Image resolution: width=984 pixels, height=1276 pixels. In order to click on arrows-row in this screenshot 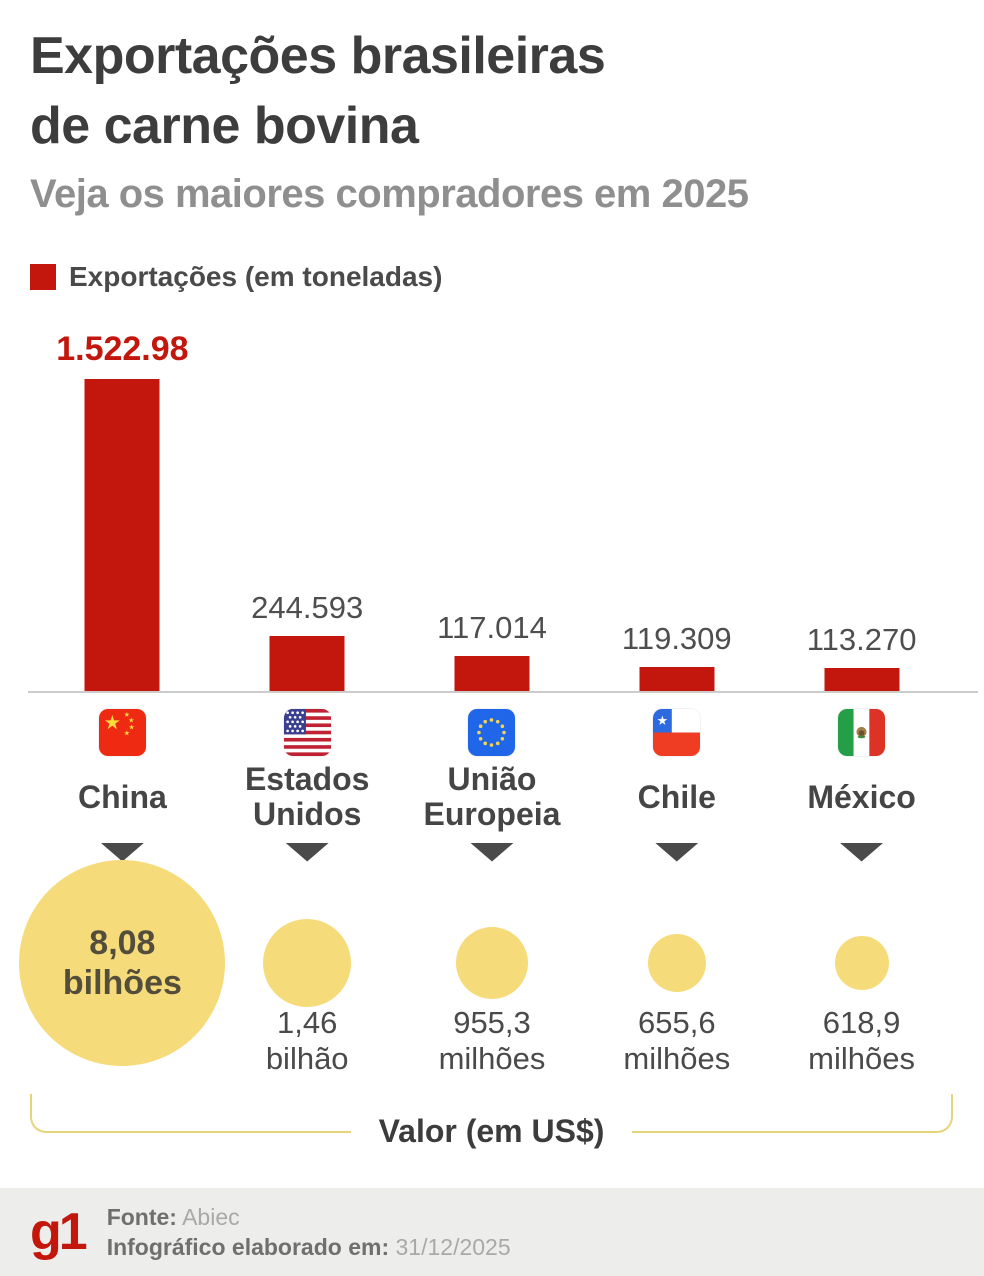, I will do `click(492, 852)`.